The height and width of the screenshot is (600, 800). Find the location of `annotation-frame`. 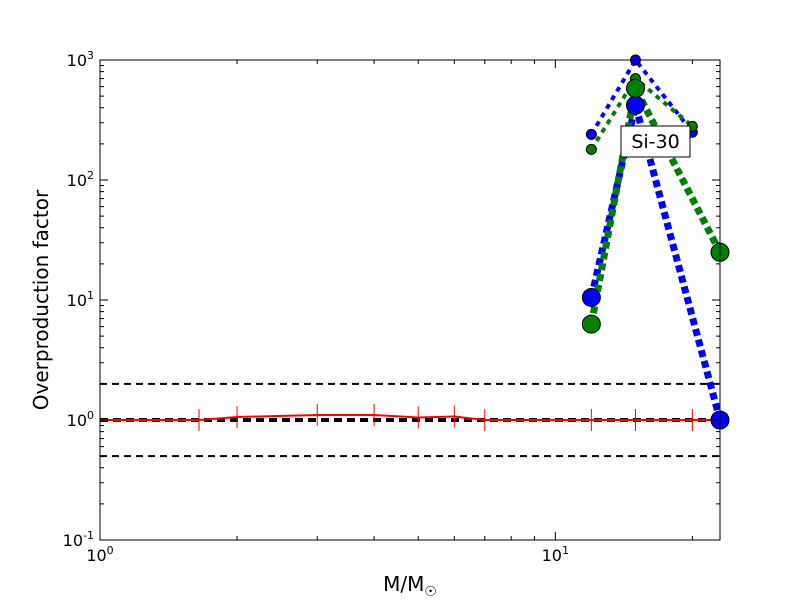

annotation-frame is located at coordinates (655, 141).